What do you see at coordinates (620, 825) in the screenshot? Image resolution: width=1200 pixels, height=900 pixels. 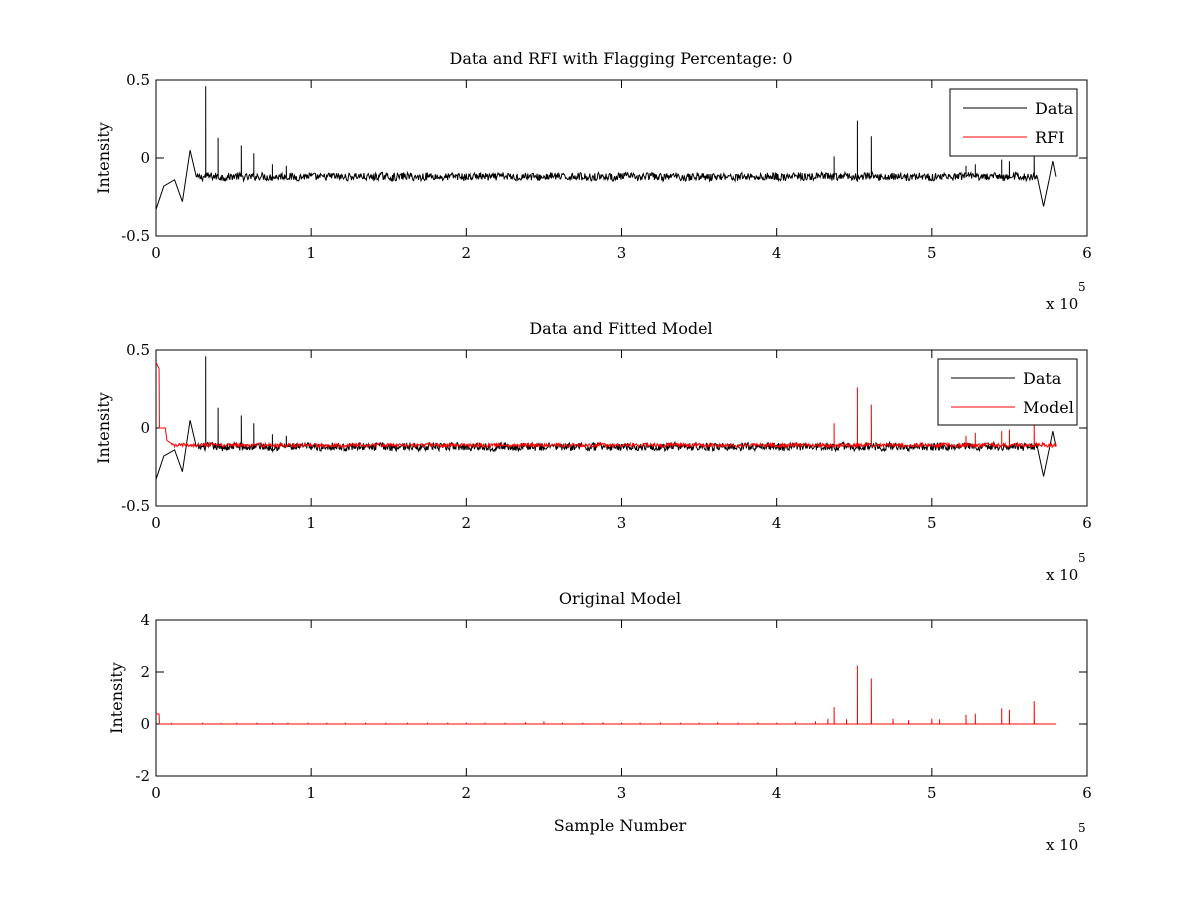 I see `subplot-original-model-xlabel: Sample Number` at bounding box center [620, 825].